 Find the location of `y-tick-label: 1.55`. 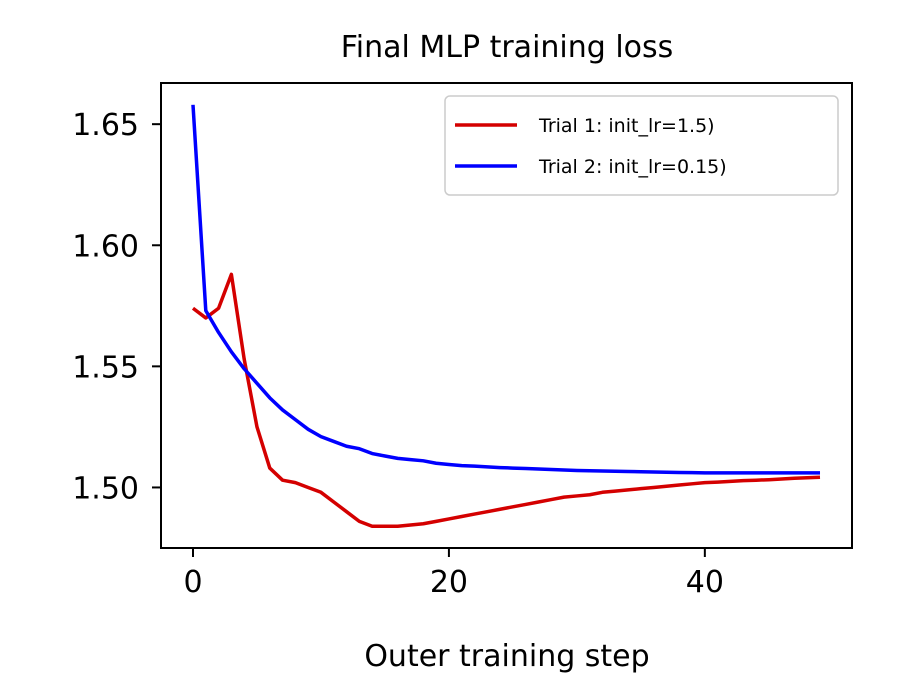

y-tick-label: 1.55 is located at coordinates (105, 367).